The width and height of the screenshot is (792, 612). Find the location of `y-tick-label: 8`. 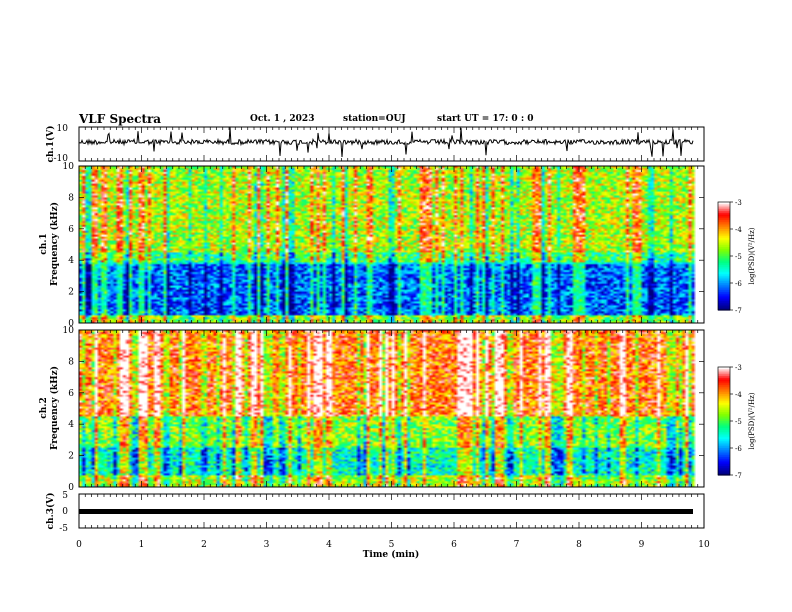

y-tick-label: 8 is located at coordinates (71, 198).